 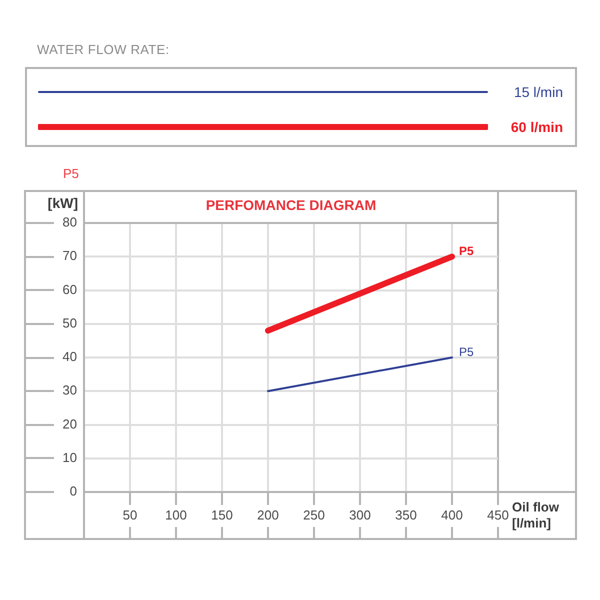 I want to click on x-tick-label: 350, so click(x=406, y=514).